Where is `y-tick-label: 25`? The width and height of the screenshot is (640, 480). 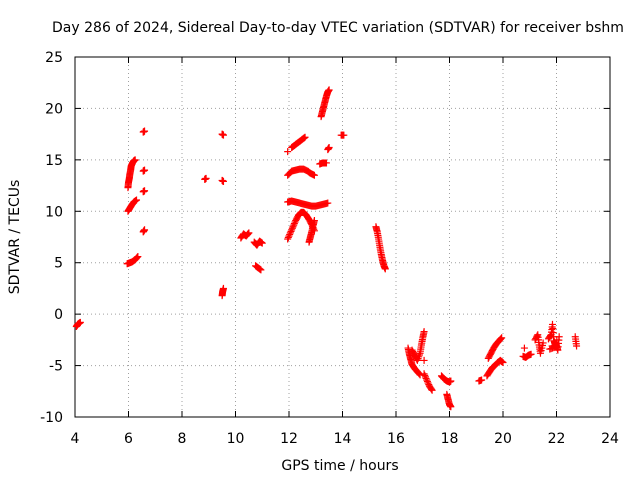
y-tick-label: 25 is located at coordinates (54, 58).